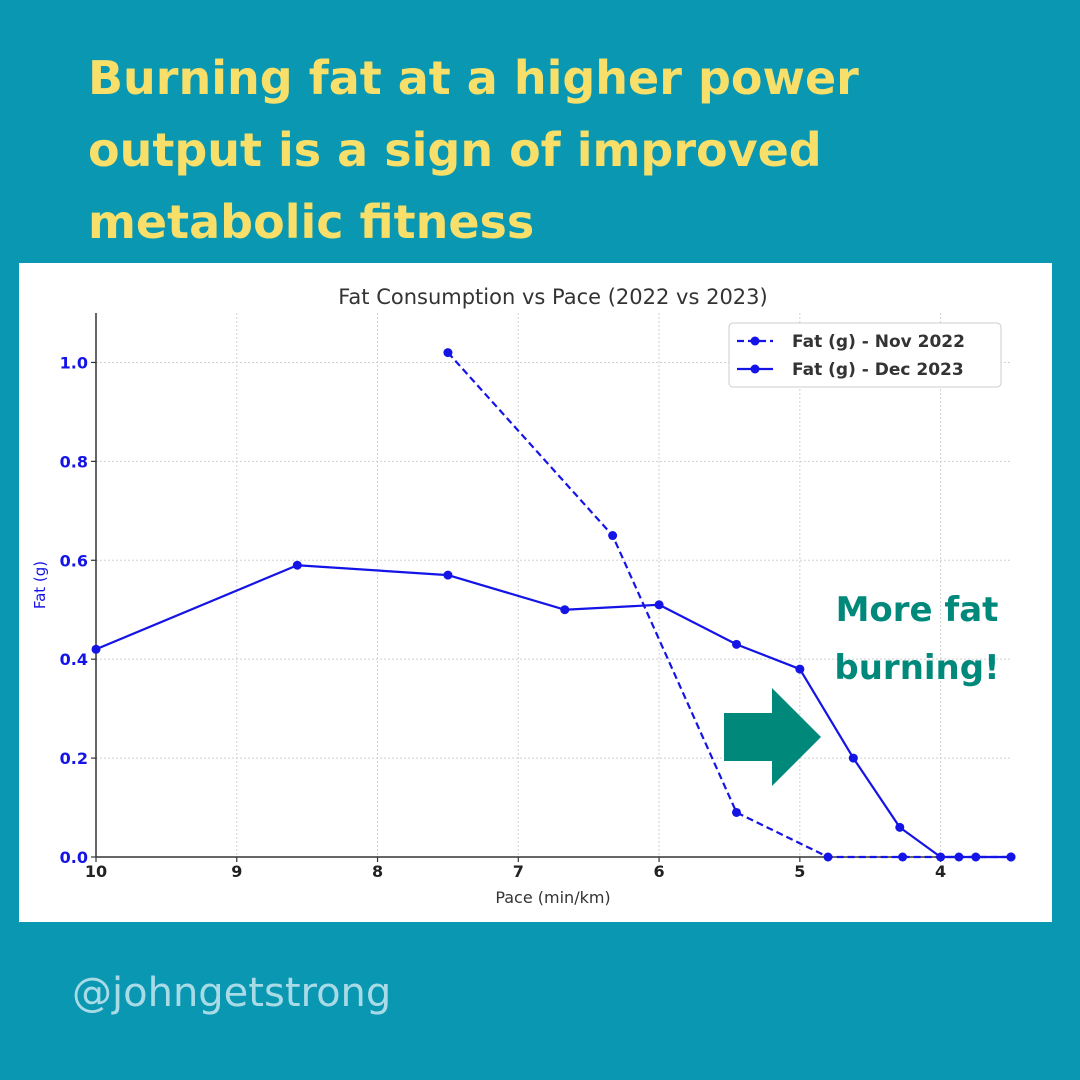 The image size is (1080, 1080). Describe the element at coordinates (236, 871) in the screenshot. I see `x-tick-label: 9` at that location.